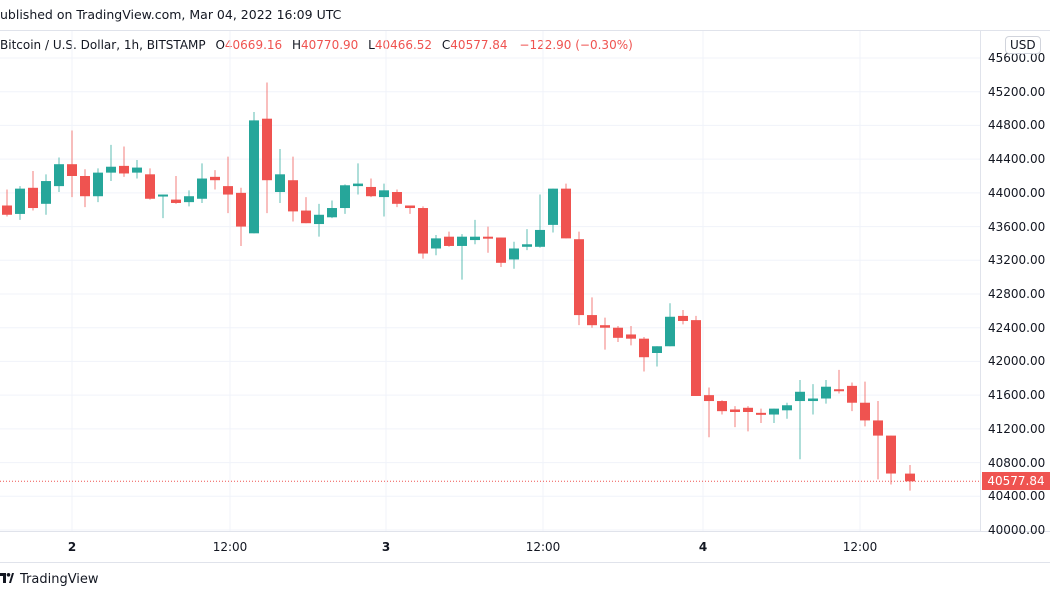  I want to click on change-value: −122.90 (−0.30%), so click(576, 45).